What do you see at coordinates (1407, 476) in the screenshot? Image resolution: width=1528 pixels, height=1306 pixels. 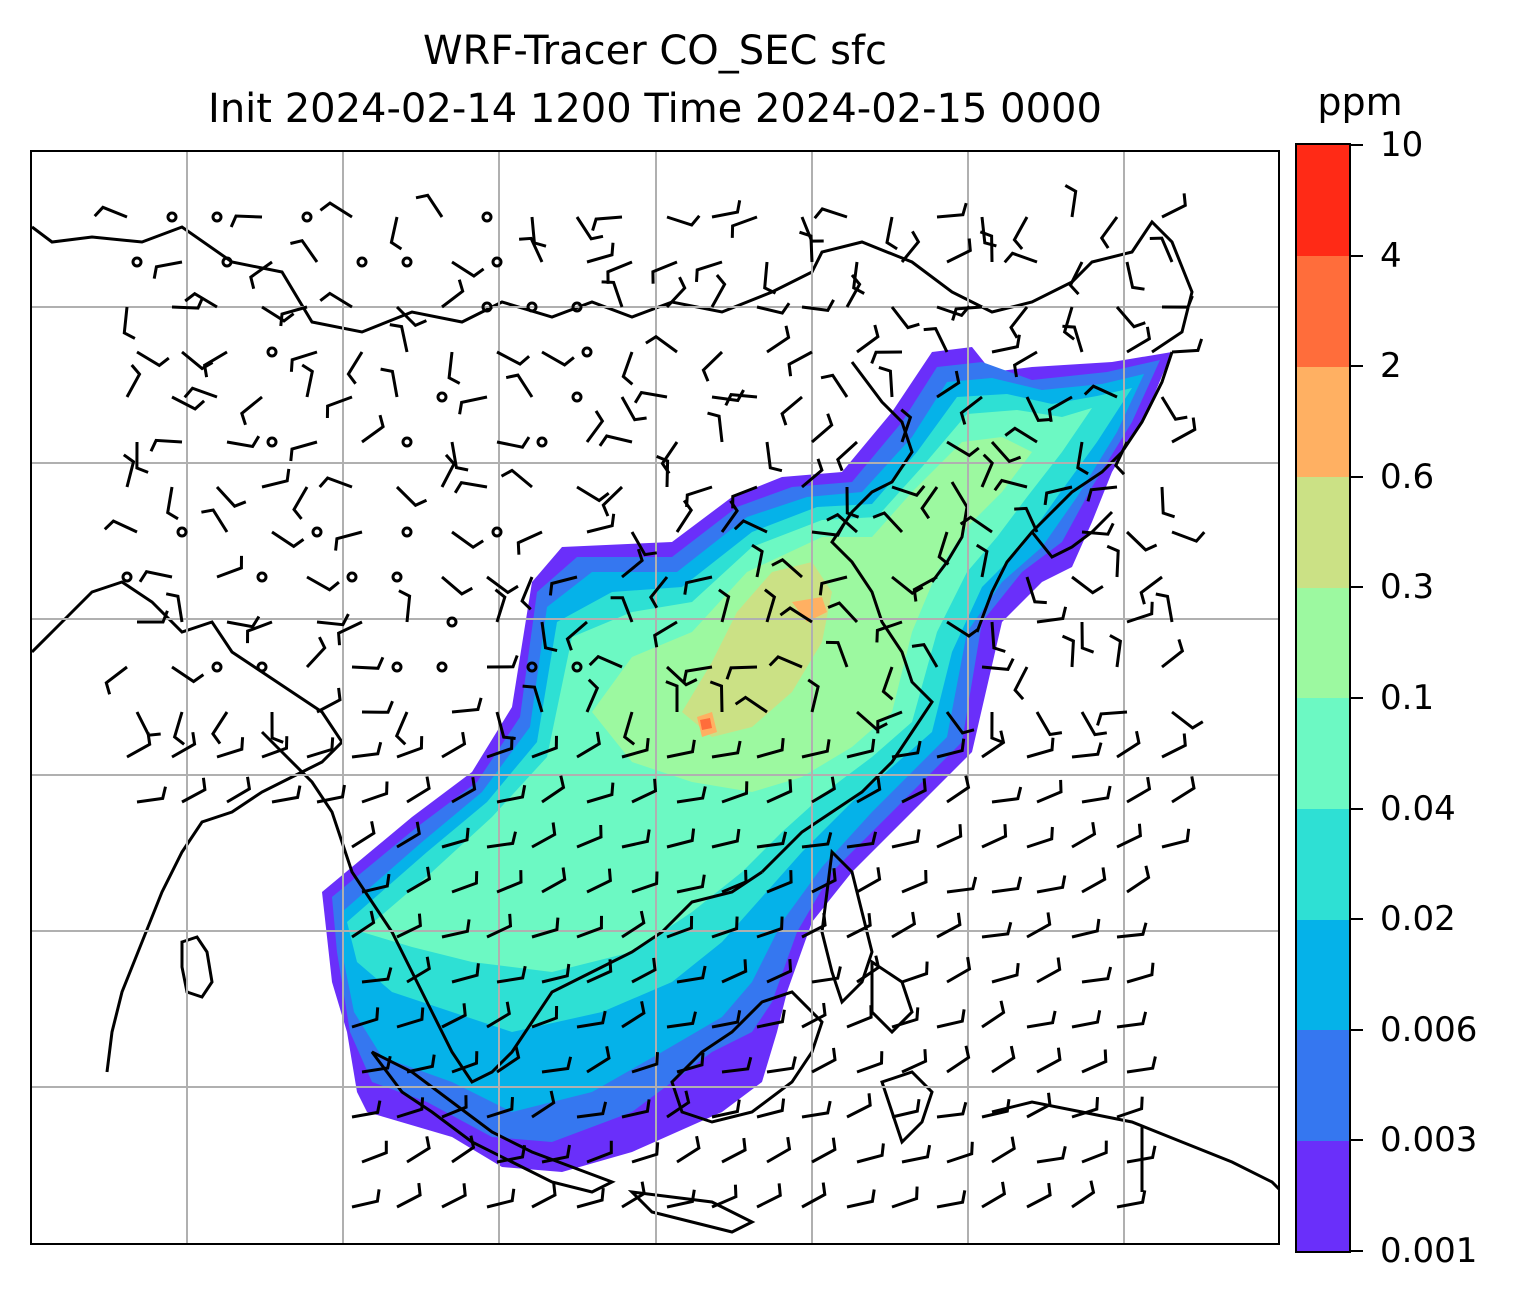 I see `colorbar-tick-label: 0.6` at bounding box center [1407, 476].